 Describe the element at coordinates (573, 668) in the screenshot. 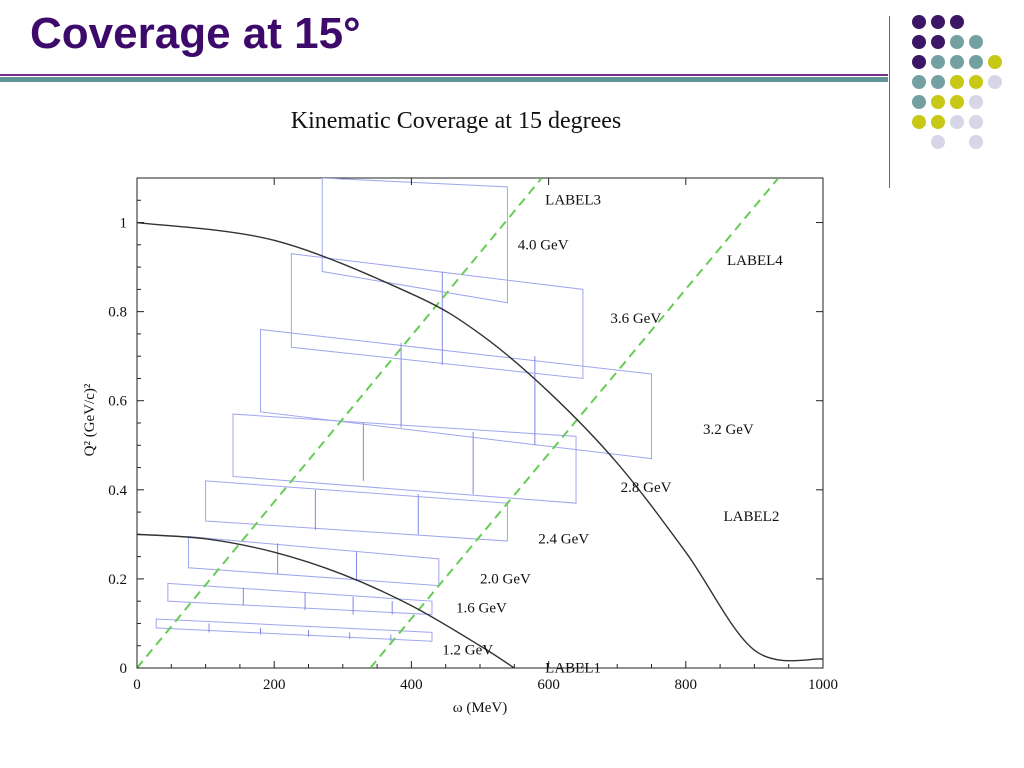

I see `annotation-label: LABEL1` at that location.